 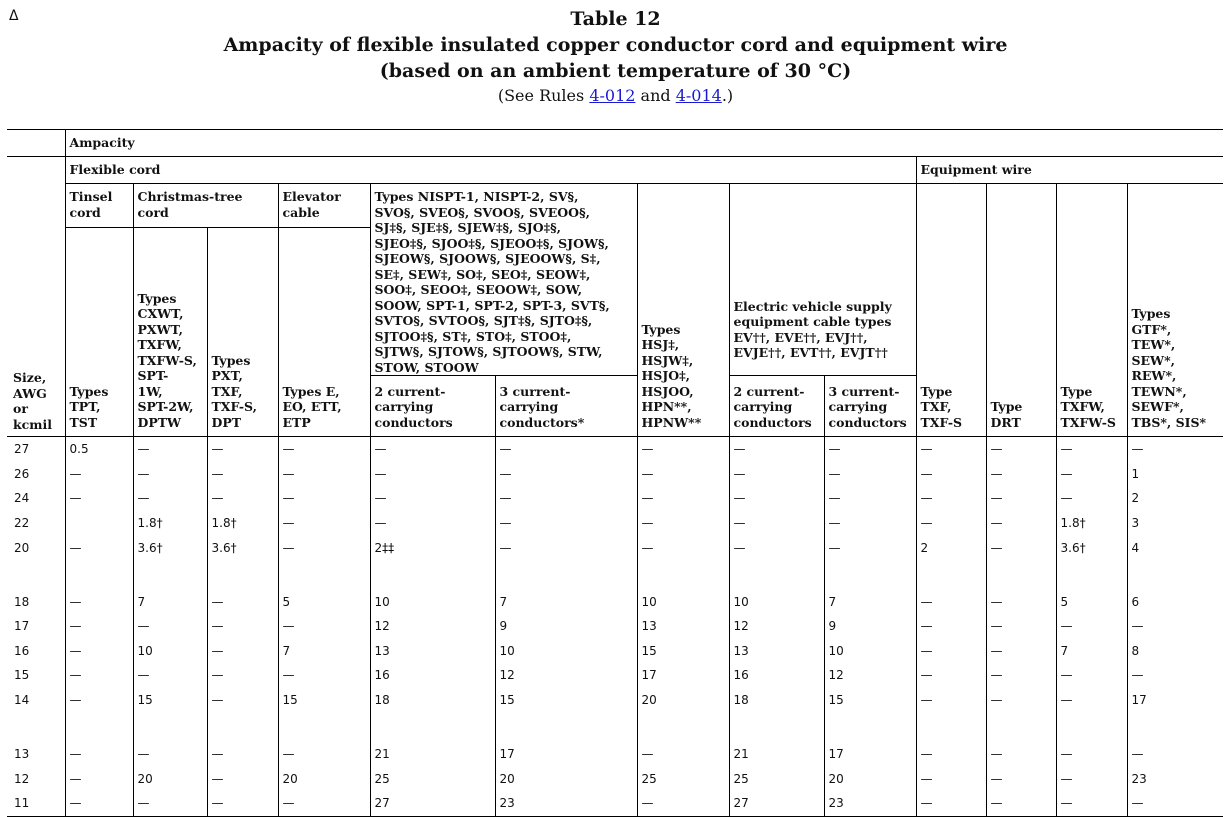 I want to click on ampacity-cell: 12, so click(x=565, y=675).